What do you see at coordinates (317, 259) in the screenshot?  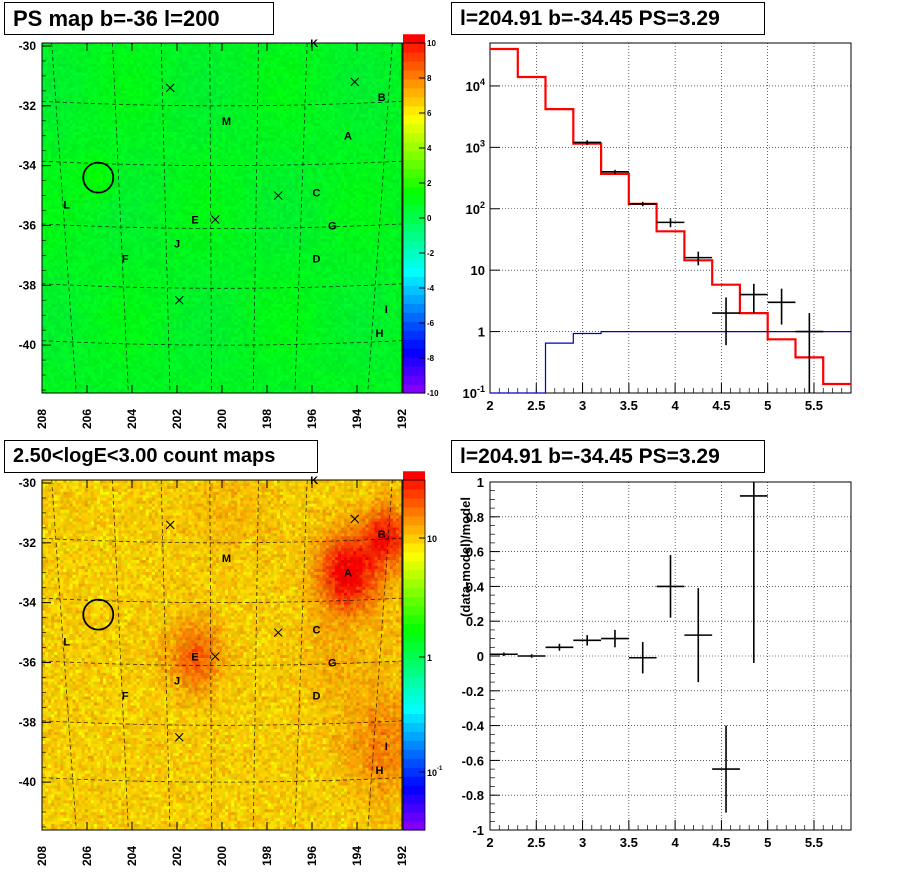 I see `map0-source-d: D` at bounding box center [317, 259].